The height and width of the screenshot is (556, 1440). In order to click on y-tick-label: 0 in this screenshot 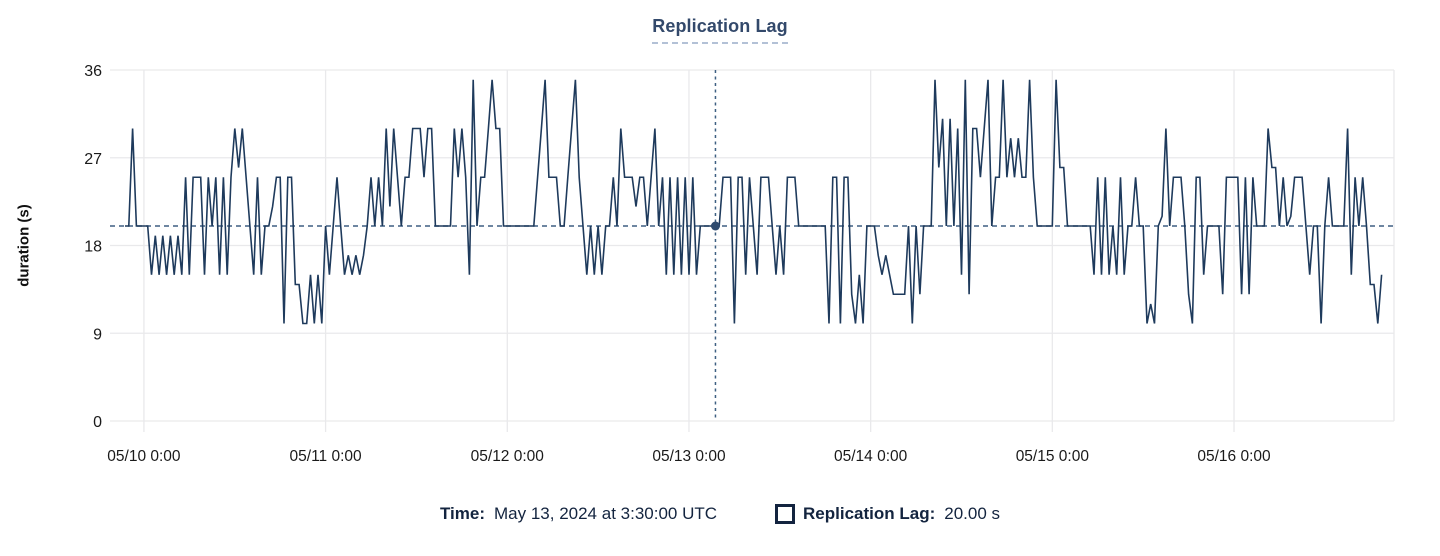, I will do `click(97, 422)`.